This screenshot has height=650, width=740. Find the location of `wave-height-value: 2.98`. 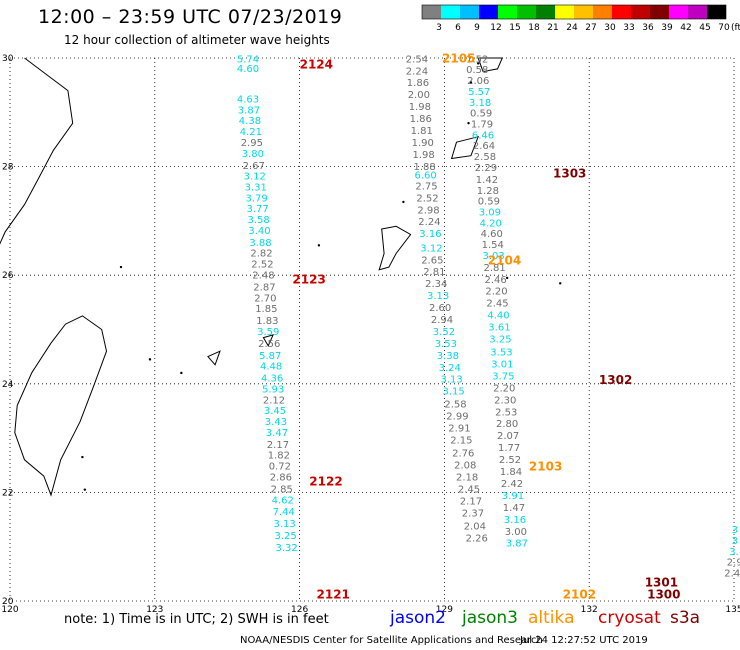

wave-height-value: 2.98 is located at coordinates (428, 210).